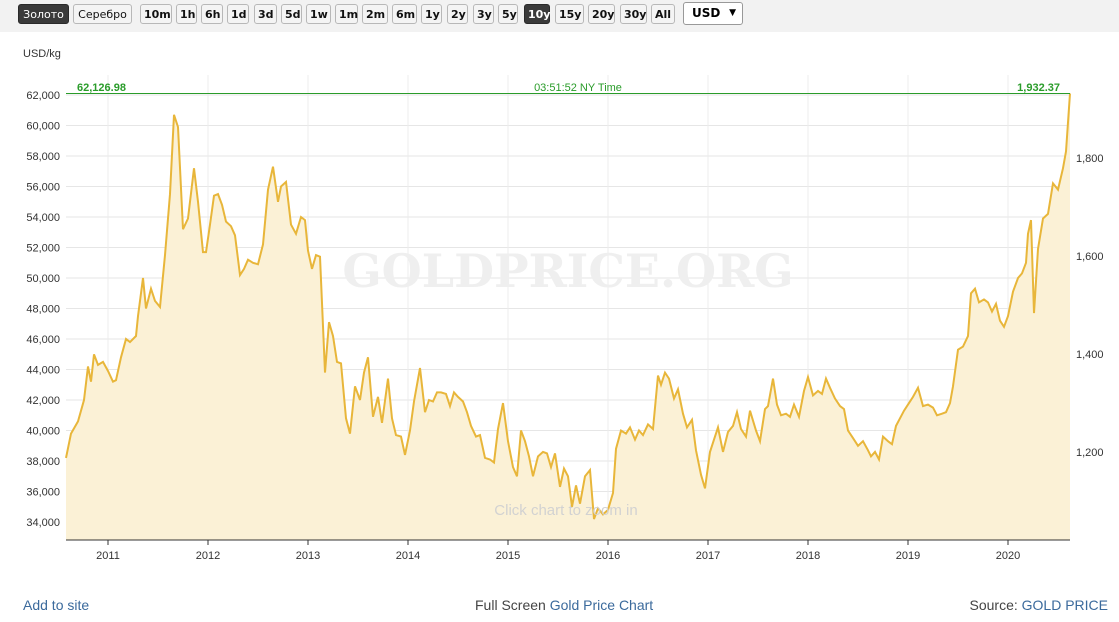 This screenshot has height=622, width=1119. What do you see at coordinates (43, 96) in the screenshot?
I see `y-tick-label: 62,000` at bounding box center [43, 96].